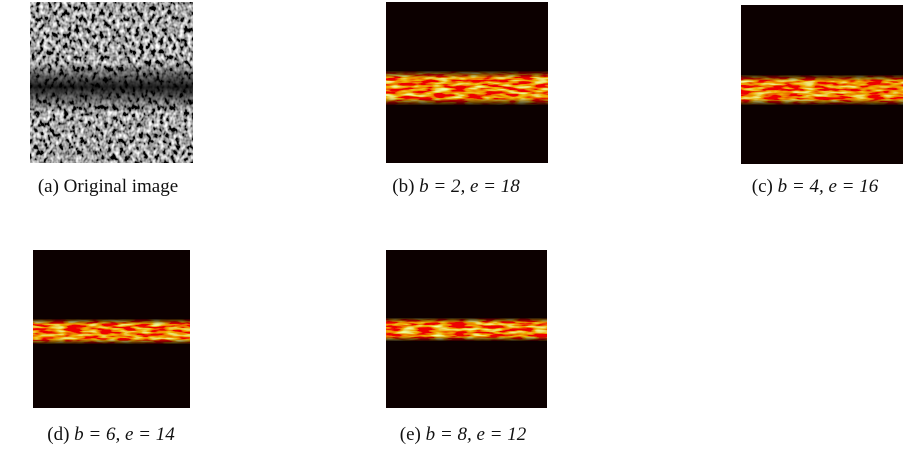  What do you see at coordinates (469, 186) in the screenshot?
I see `caption-text: b = 2, e = 18` at bounding box center [469, 186].